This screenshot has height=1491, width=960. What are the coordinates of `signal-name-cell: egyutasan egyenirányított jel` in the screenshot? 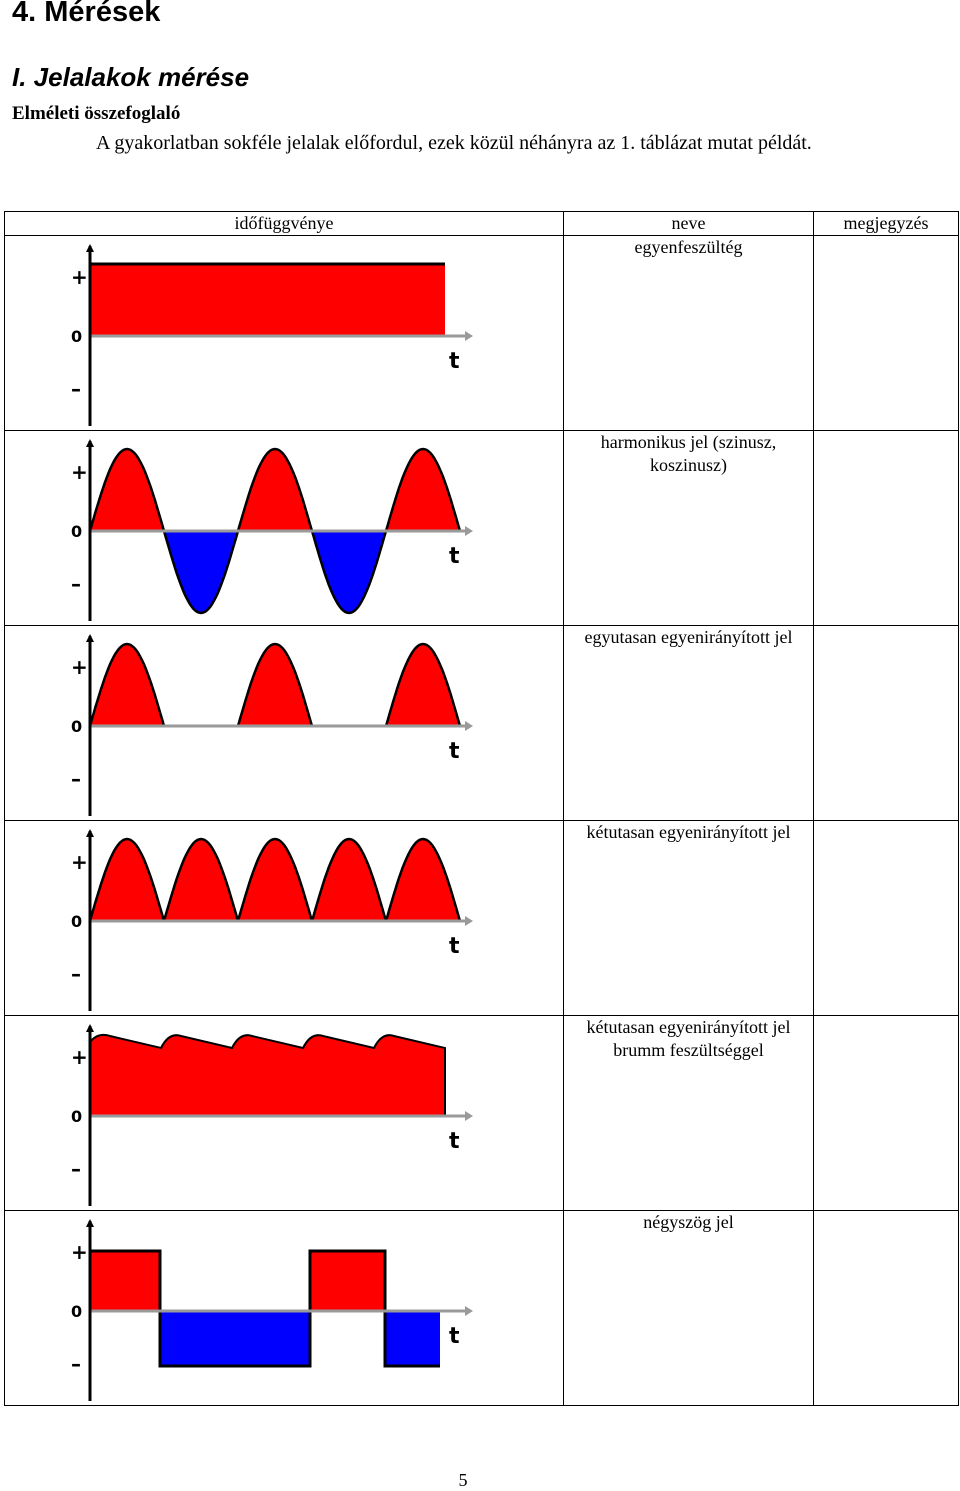 It's located at (688, 723).